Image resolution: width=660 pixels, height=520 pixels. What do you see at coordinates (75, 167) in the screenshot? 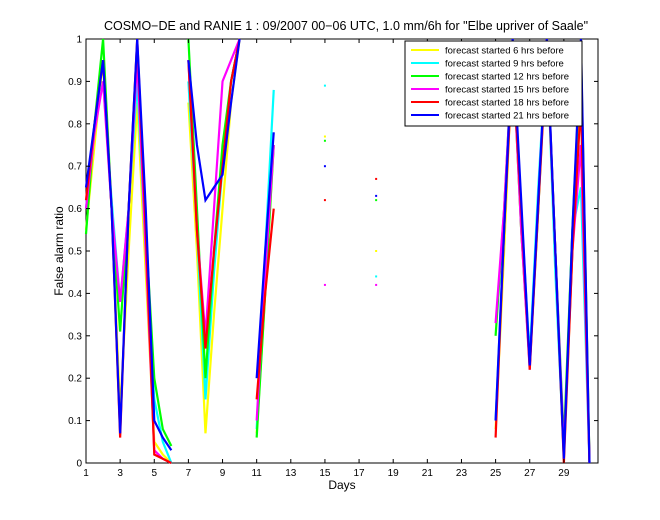
I see `y-tick-label: 0.7` at bounding box center [75, 167].